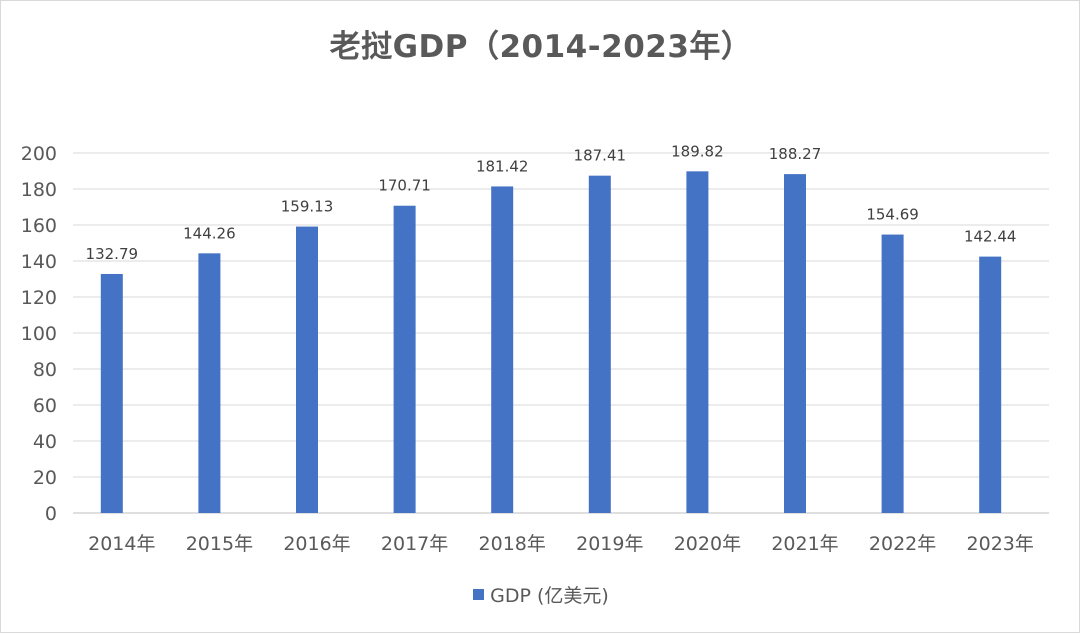  Describe the element at coordinates (45, 478) in the screenshot. I see `y-tick-label: 20` at that location.